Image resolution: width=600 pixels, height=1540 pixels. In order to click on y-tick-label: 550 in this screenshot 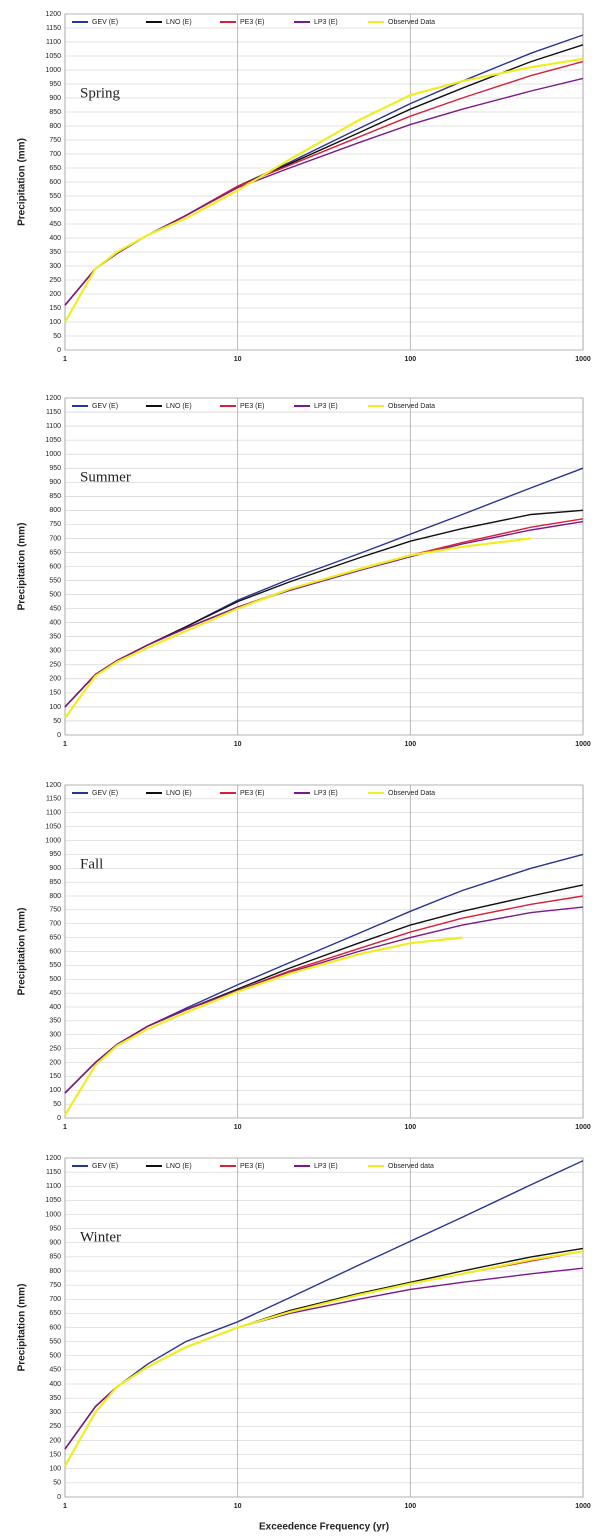, I will do `click(55, 580)`.